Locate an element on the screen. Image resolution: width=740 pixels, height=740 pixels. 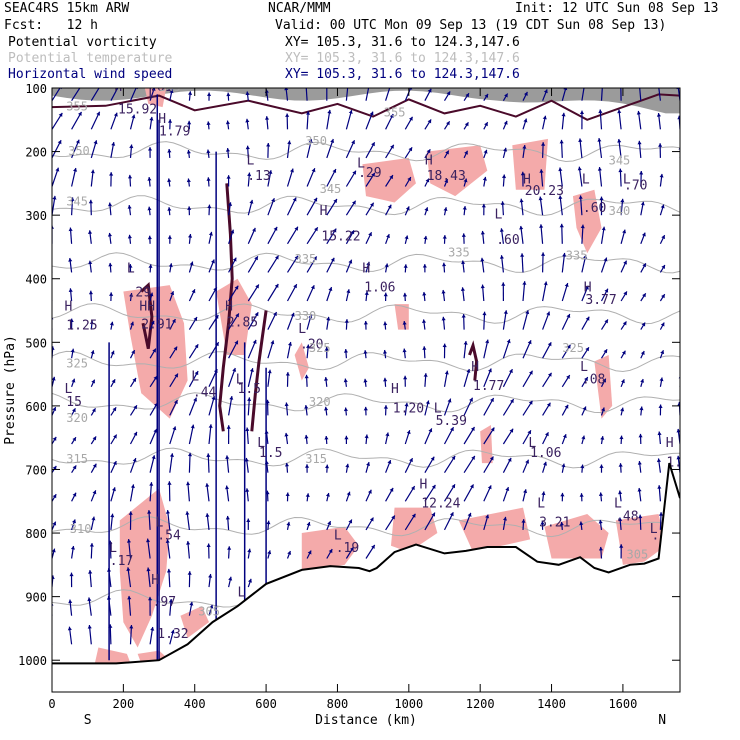
theta-contour-label-3: 355 is located at coordinates (395, 113).